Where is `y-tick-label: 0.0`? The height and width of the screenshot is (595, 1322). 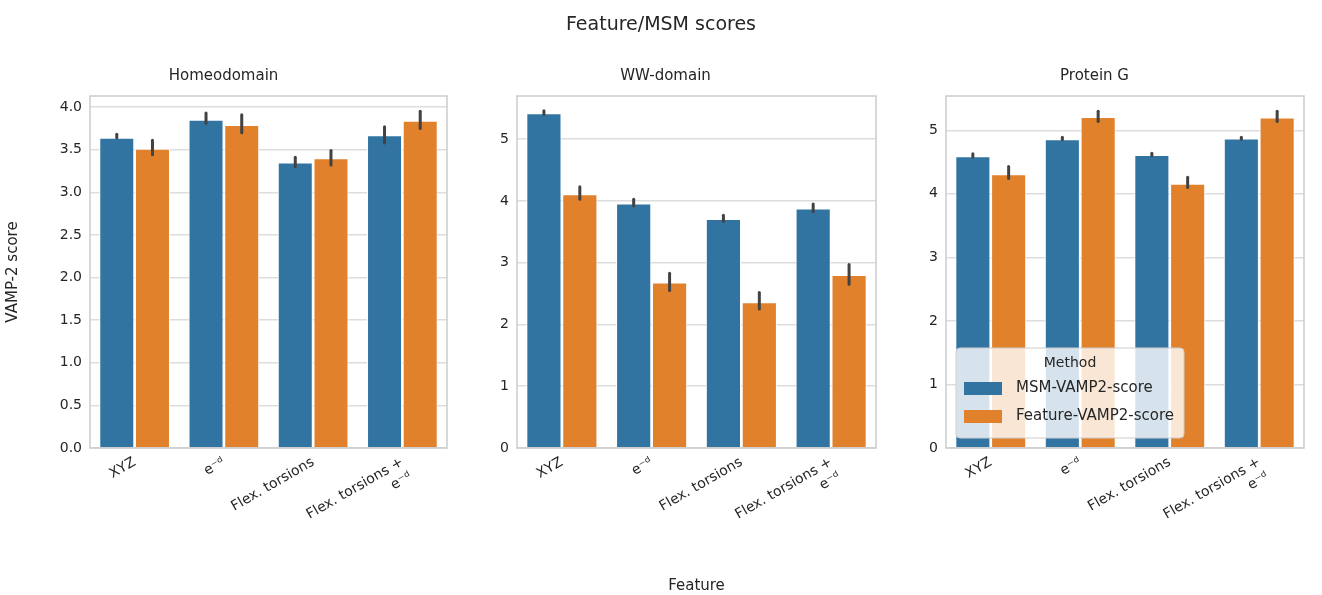 y-tick-label: 0.0 is located at coordinates (70, 446).